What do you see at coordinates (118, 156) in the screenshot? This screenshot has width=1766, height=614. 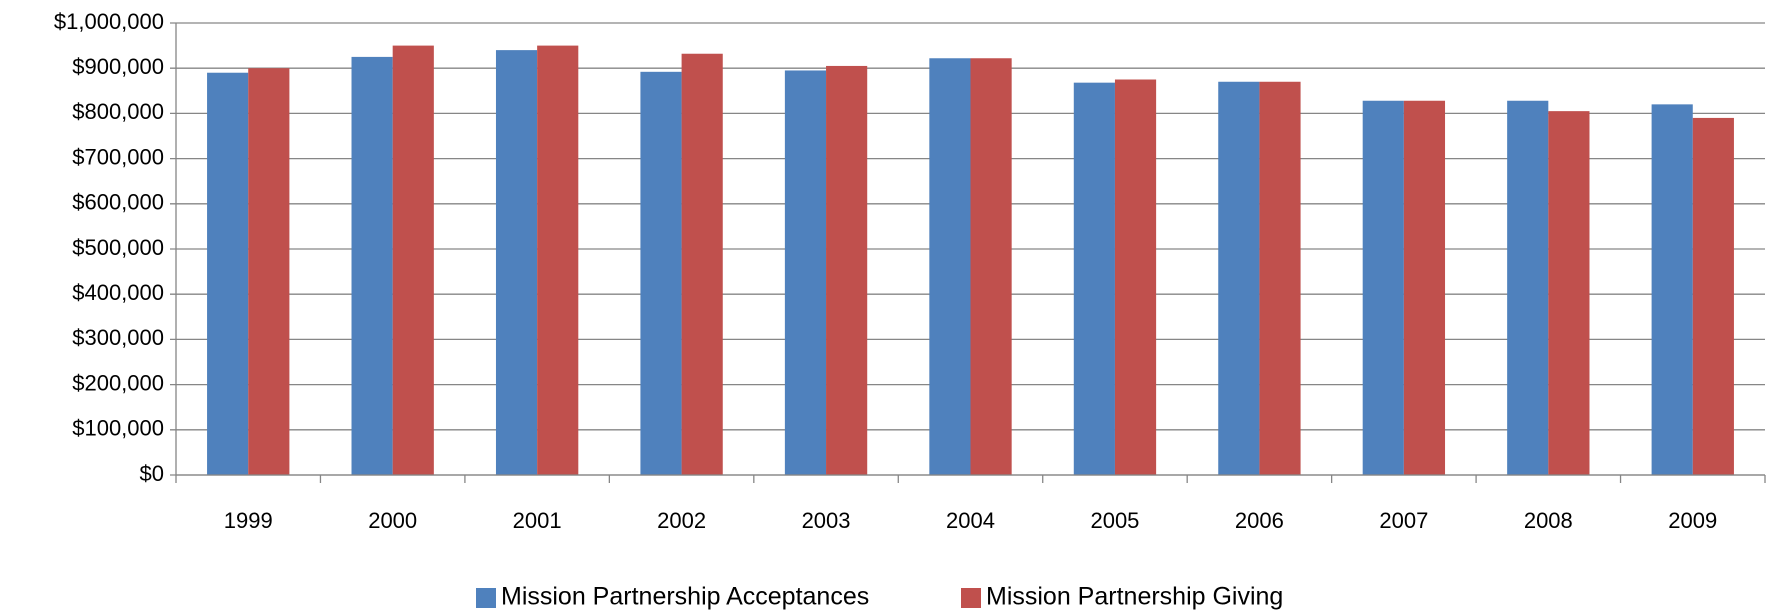 I see `y-tick-label: $700,000` at bounding box center [118, 156].